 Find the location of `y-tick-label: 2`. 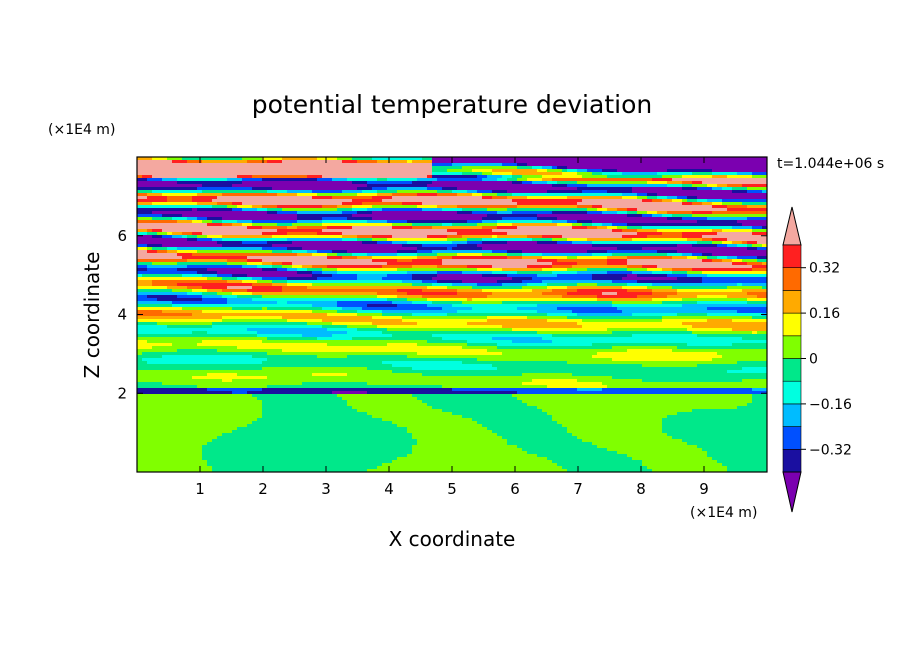

y-tick-label: 2 is located at coordinates (122, 393).